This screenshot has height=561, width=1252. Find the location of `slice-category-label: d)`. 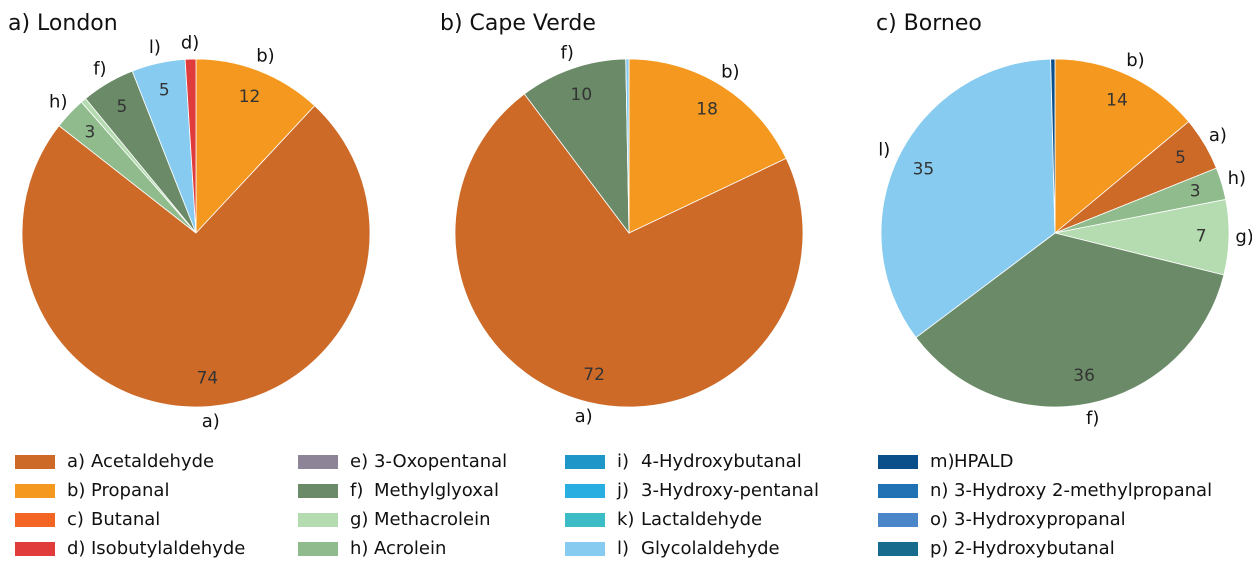

slice-category-label: d) is located at coordinates (190, 42).